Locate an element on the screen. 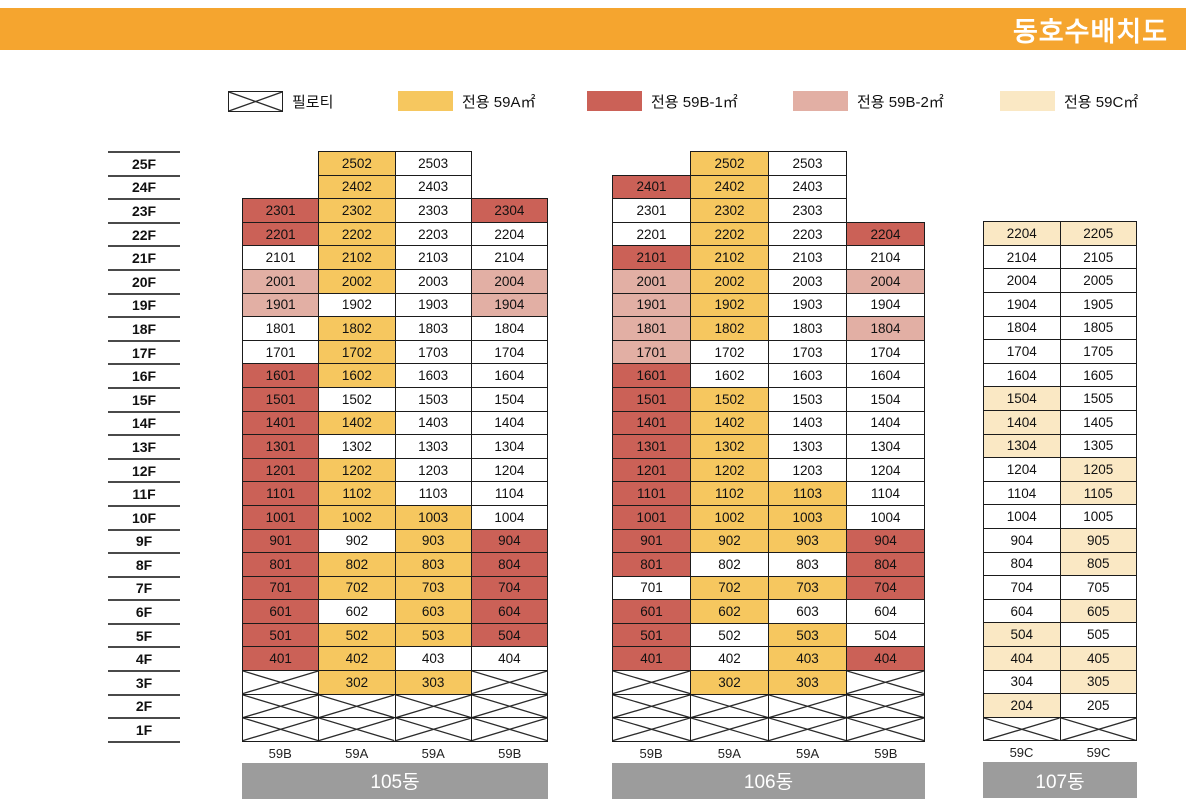 This screenshot has height=805, width=1186. floor-units-row: 1301 1302 1303 1304 is located at coordinates (395, 446).